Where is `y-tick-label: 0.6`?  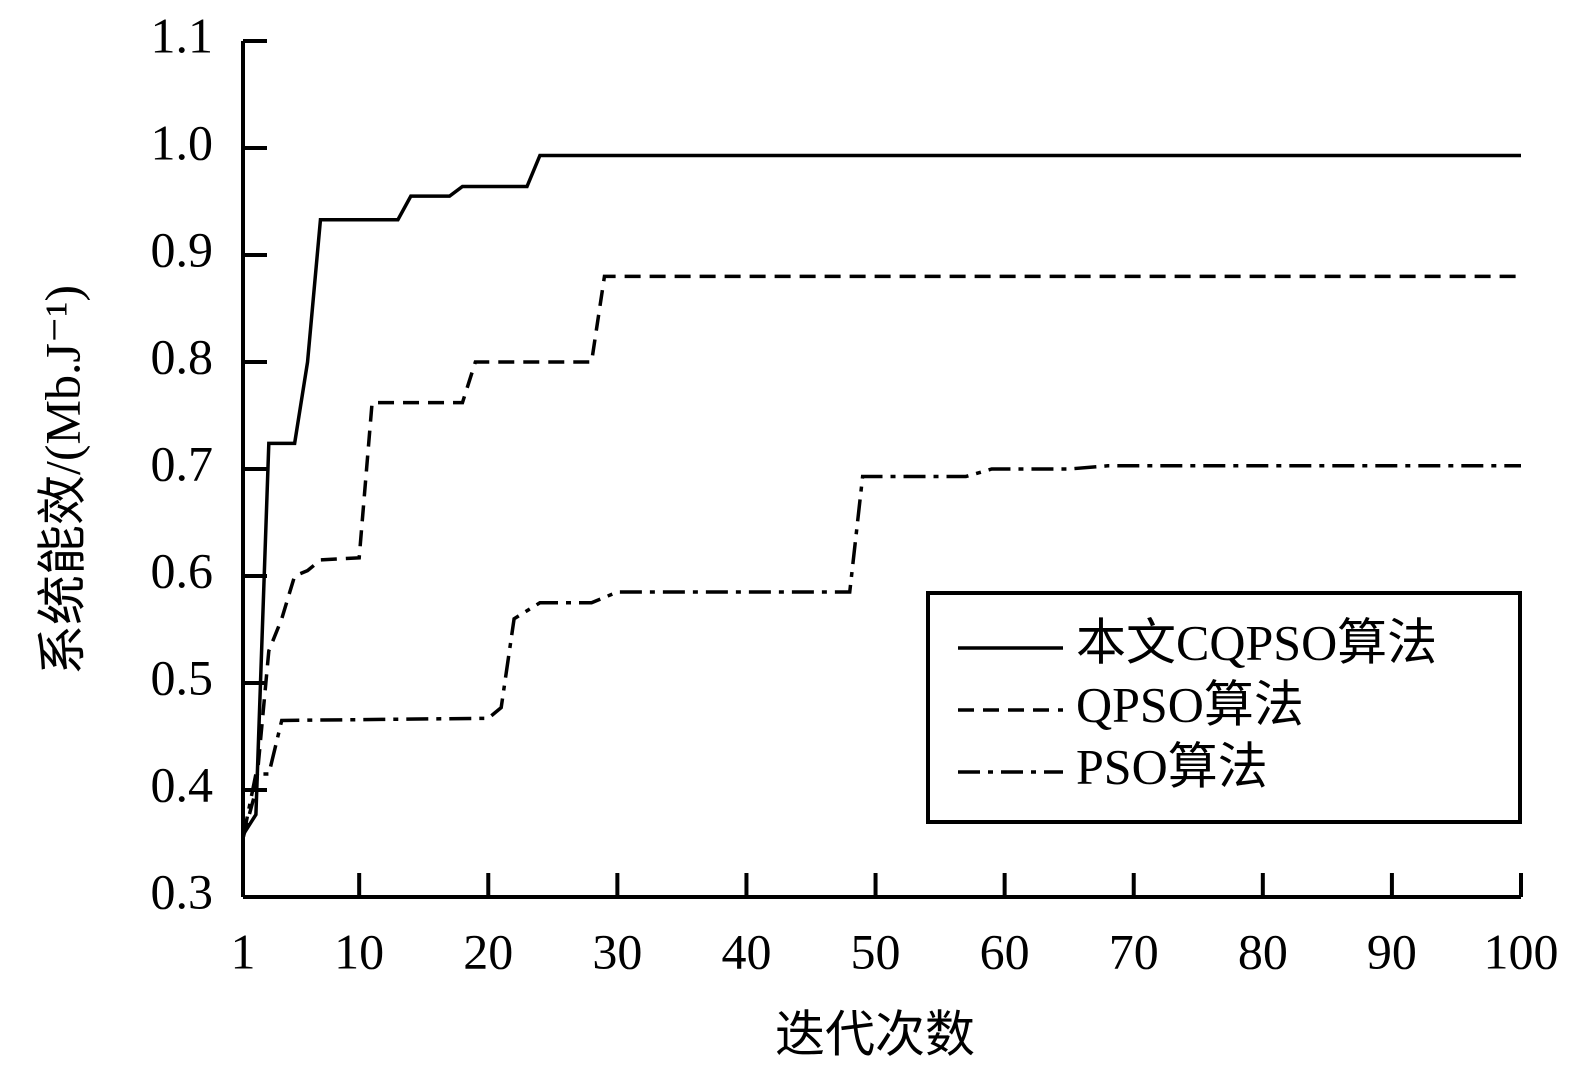 y-tick-label: 0.6 is located at coordinates (182, 570).